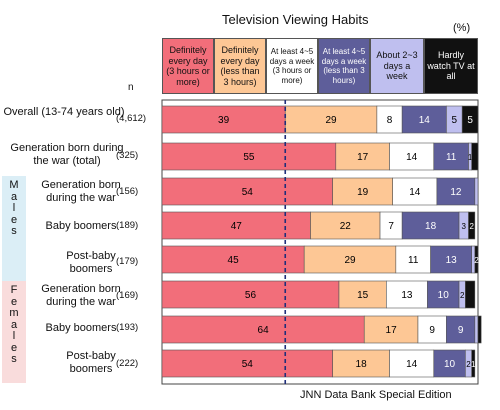  What do you see at coordinates (295, 19) in the screenshot?
I see `chart-title: Television Viewing Habits` at bounding box center [295, 19].